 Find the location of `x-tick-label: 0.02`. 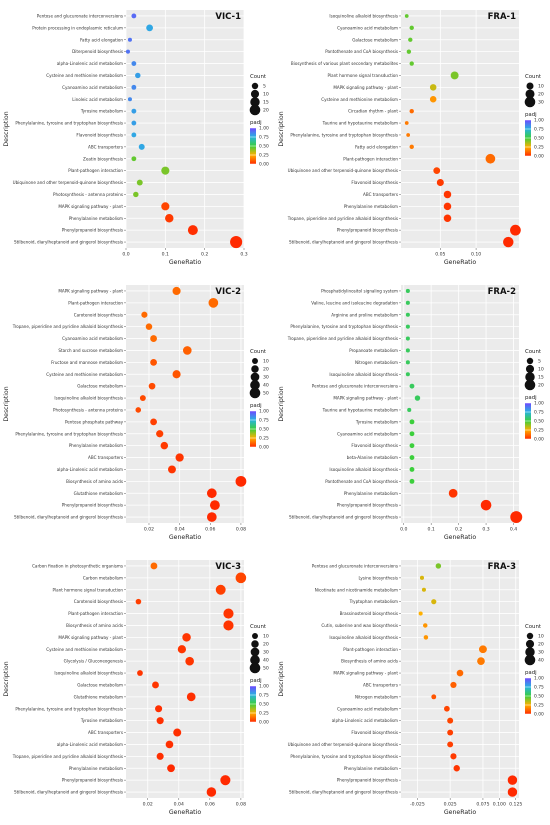

x-tick-label: 0.02 is located at coordinates (148, 805).